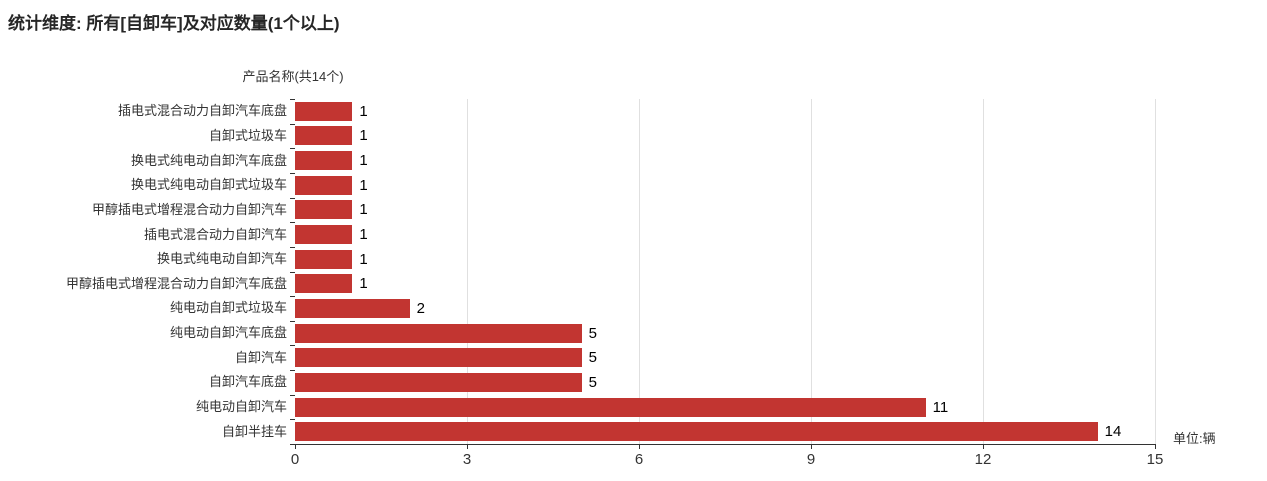  Describe the element at coordinates (1113, 432) in the screenshot. I see `bar-value-label: 14` at that location.